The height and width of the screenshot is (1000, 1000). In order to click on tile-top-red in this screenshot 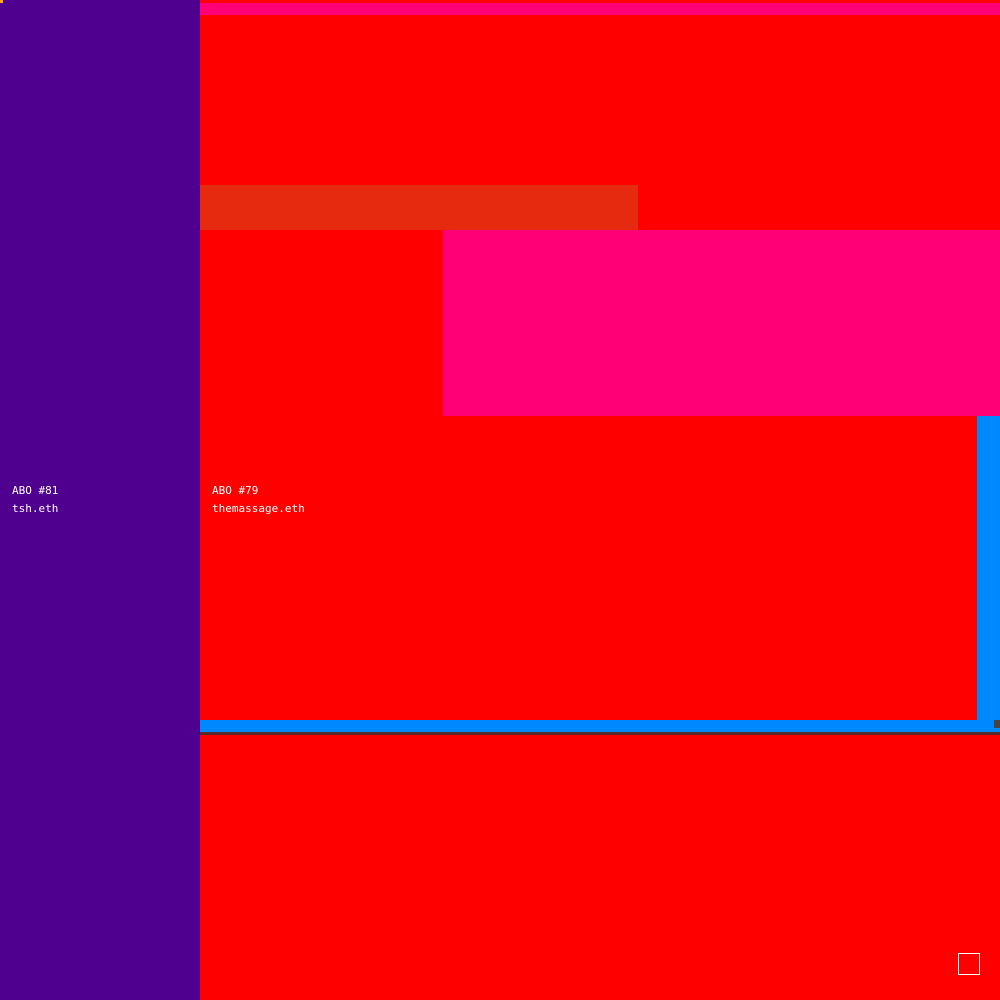, I will do `click(600, 100)`.